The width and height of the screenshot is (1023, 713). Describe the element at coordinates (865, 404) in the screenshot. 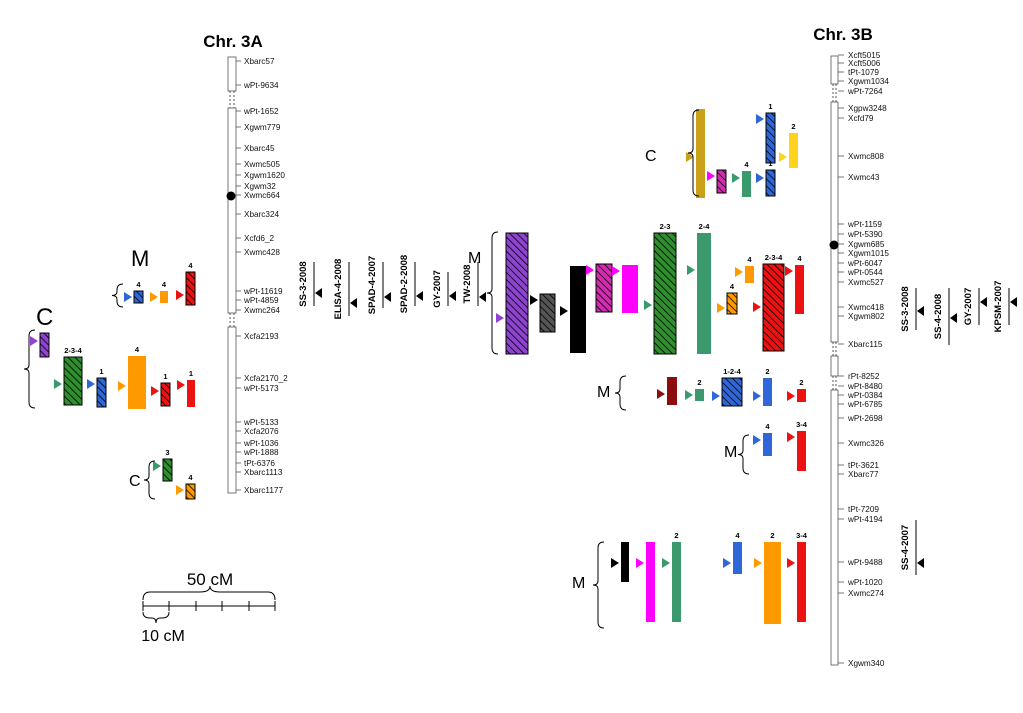

I see `marker-3b-label: wPt-6785` at that location.